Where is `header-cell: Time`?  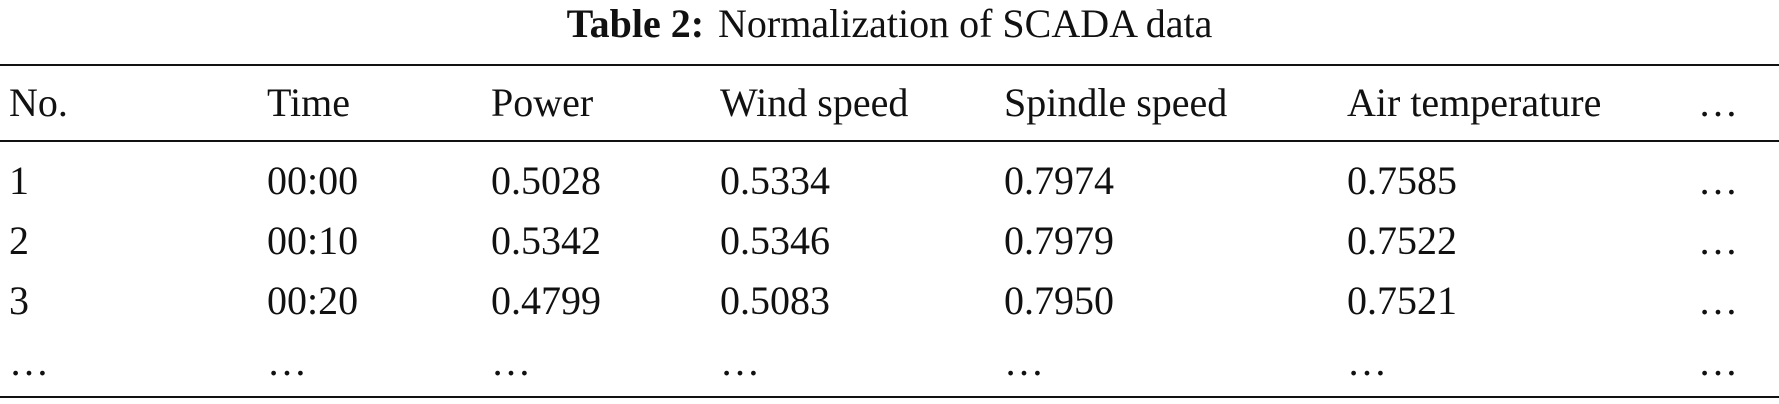 header-cell: Time is located at coordinates (309, 102).